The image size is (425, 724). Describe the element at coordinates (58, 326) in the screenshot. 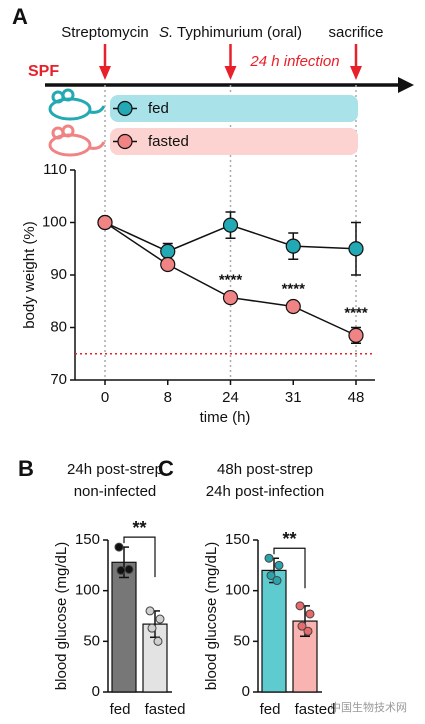

I see `y-tick-label: 80` at that location.